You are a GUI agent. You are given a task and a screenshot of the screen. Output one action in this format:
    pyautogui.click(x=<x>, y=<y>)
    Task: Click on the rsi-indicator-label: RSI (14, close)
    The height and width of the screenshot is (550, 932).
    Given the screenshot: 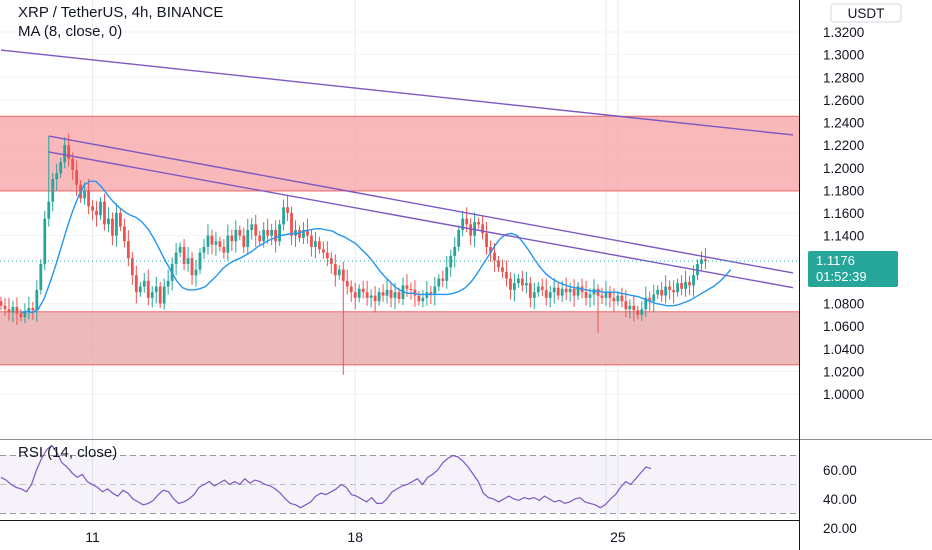 What is the action you would take?
    pyautogui.click(x=67, y=452)
    